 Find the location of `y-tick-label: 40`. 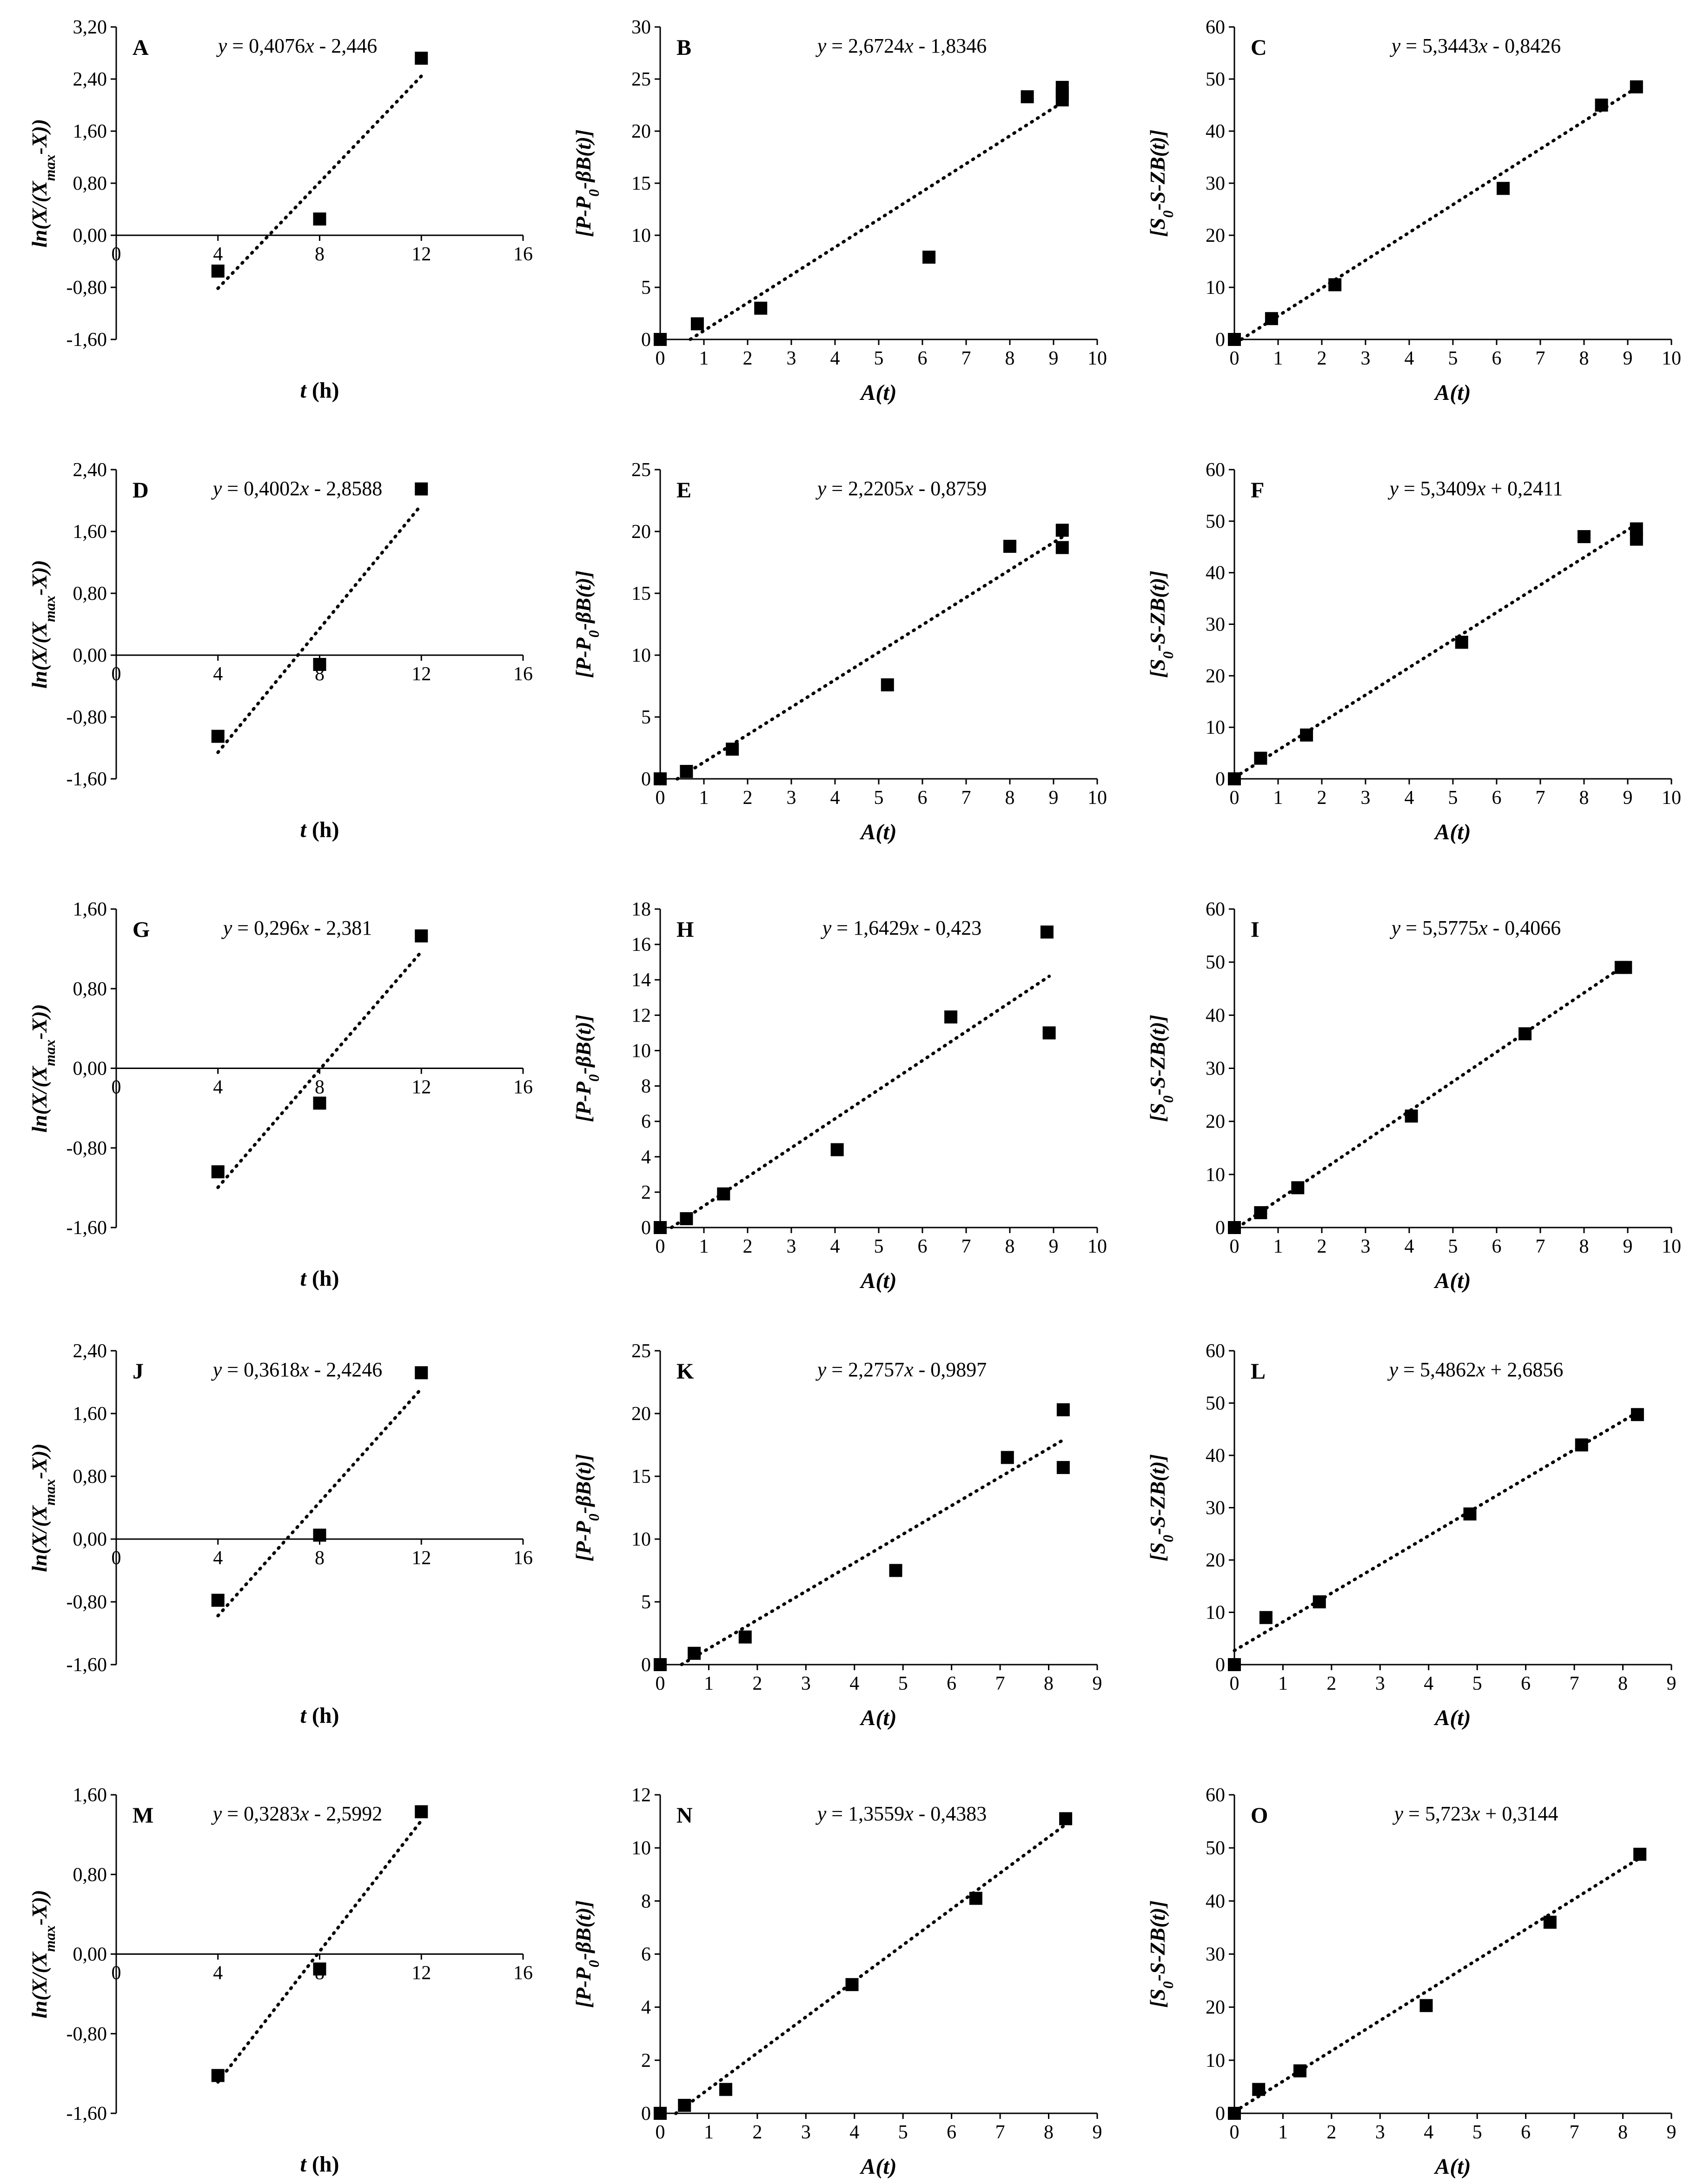

y-tick-label: 40 is located at coordinates (1215, 1015).